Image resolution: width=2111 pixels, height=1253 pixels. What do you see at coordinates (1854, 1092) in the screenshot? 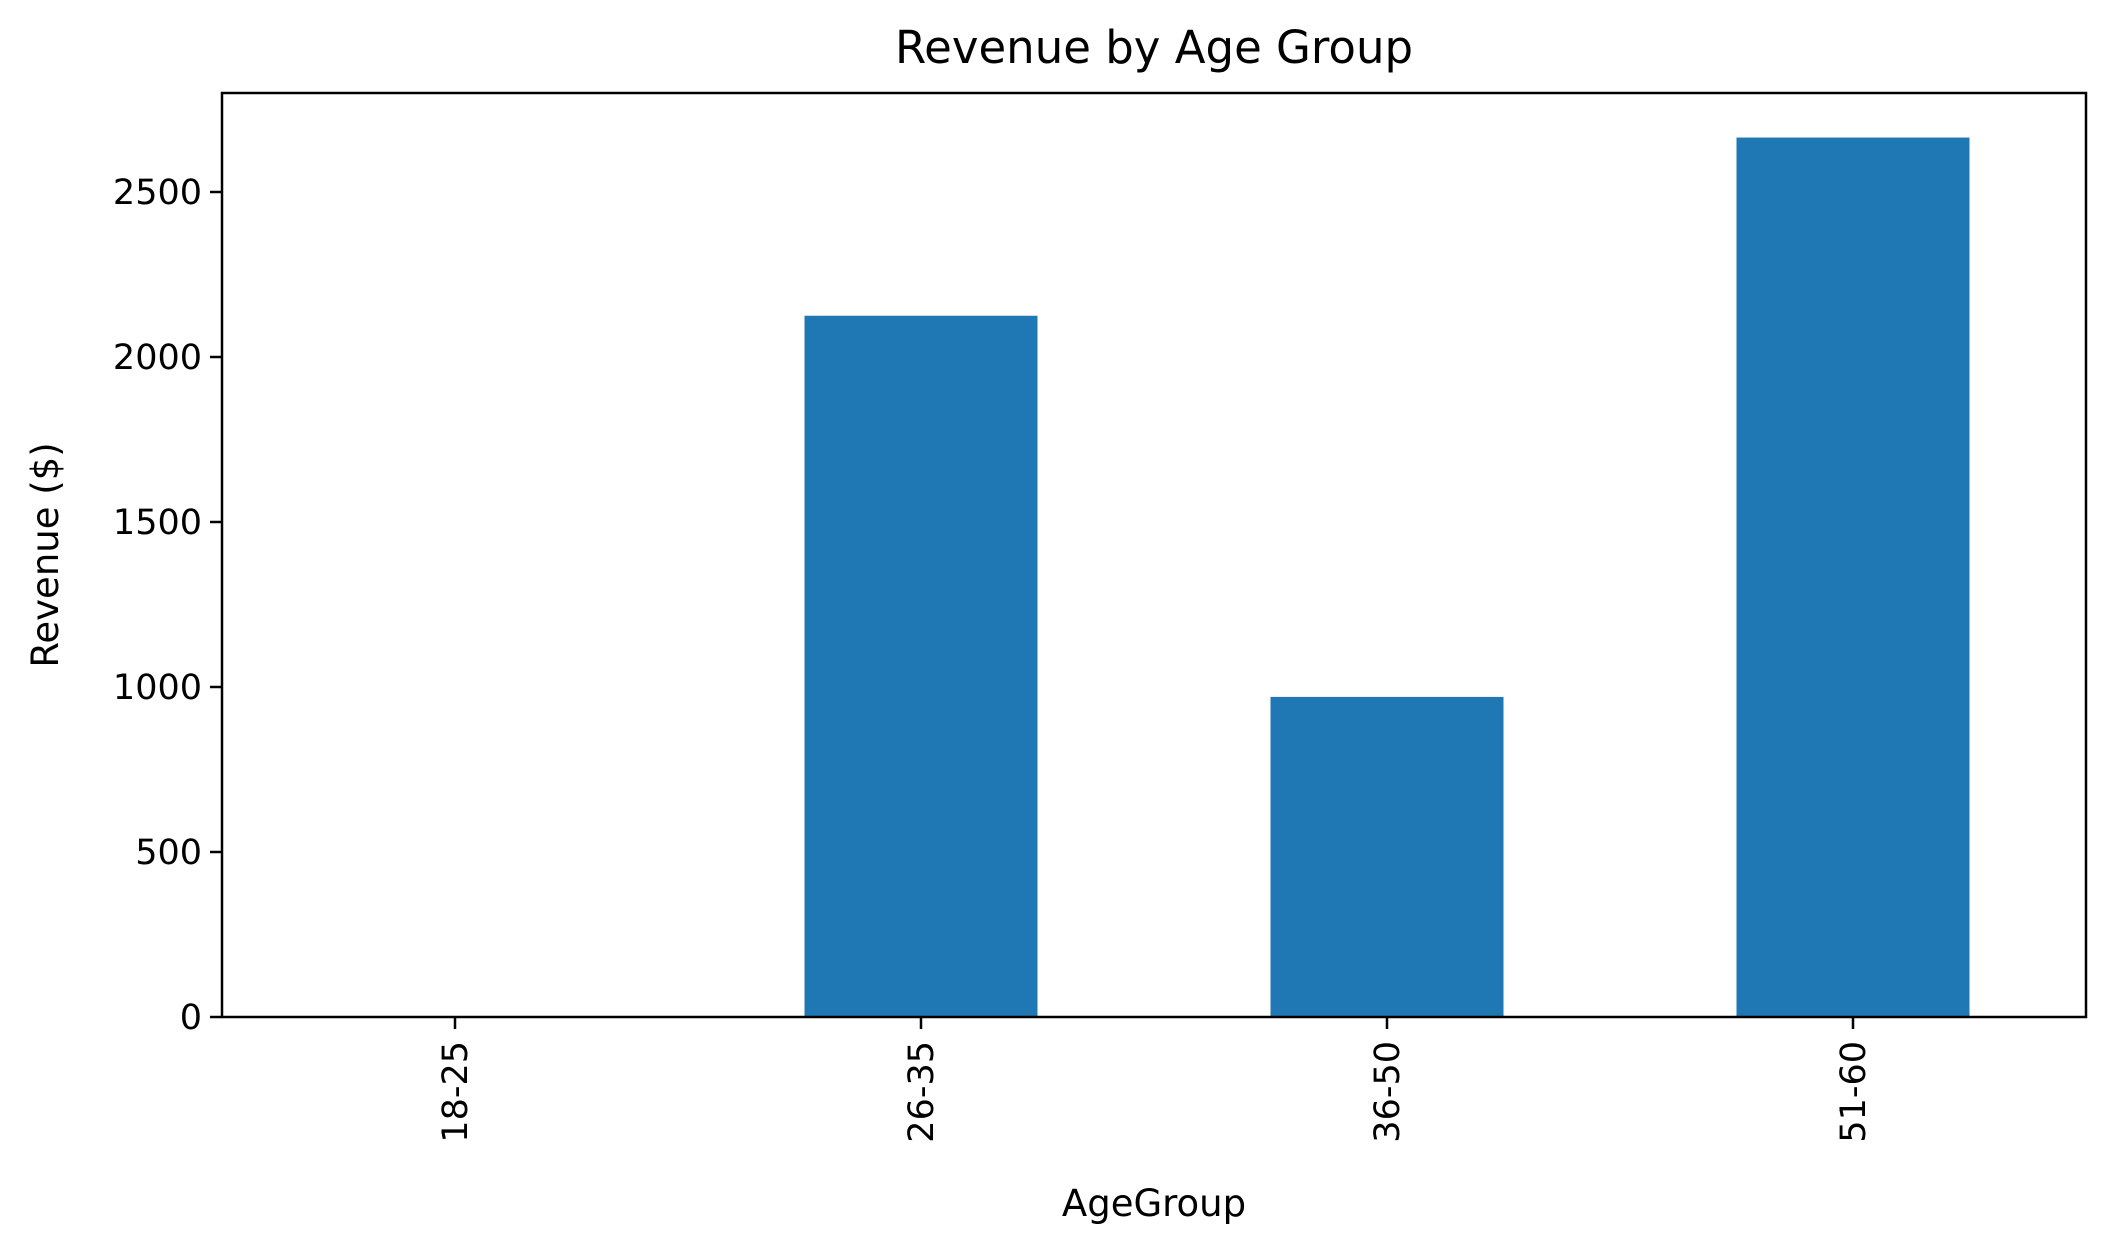
I see `x-tick-label: 51-60` at bounding box center [1854, 1092].